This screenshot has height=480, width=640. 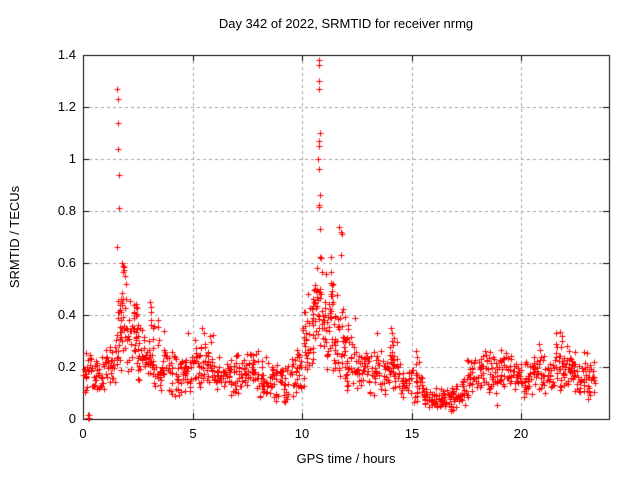 I want to click on y-tick-label: 0.8, so click(x=66, y=210).